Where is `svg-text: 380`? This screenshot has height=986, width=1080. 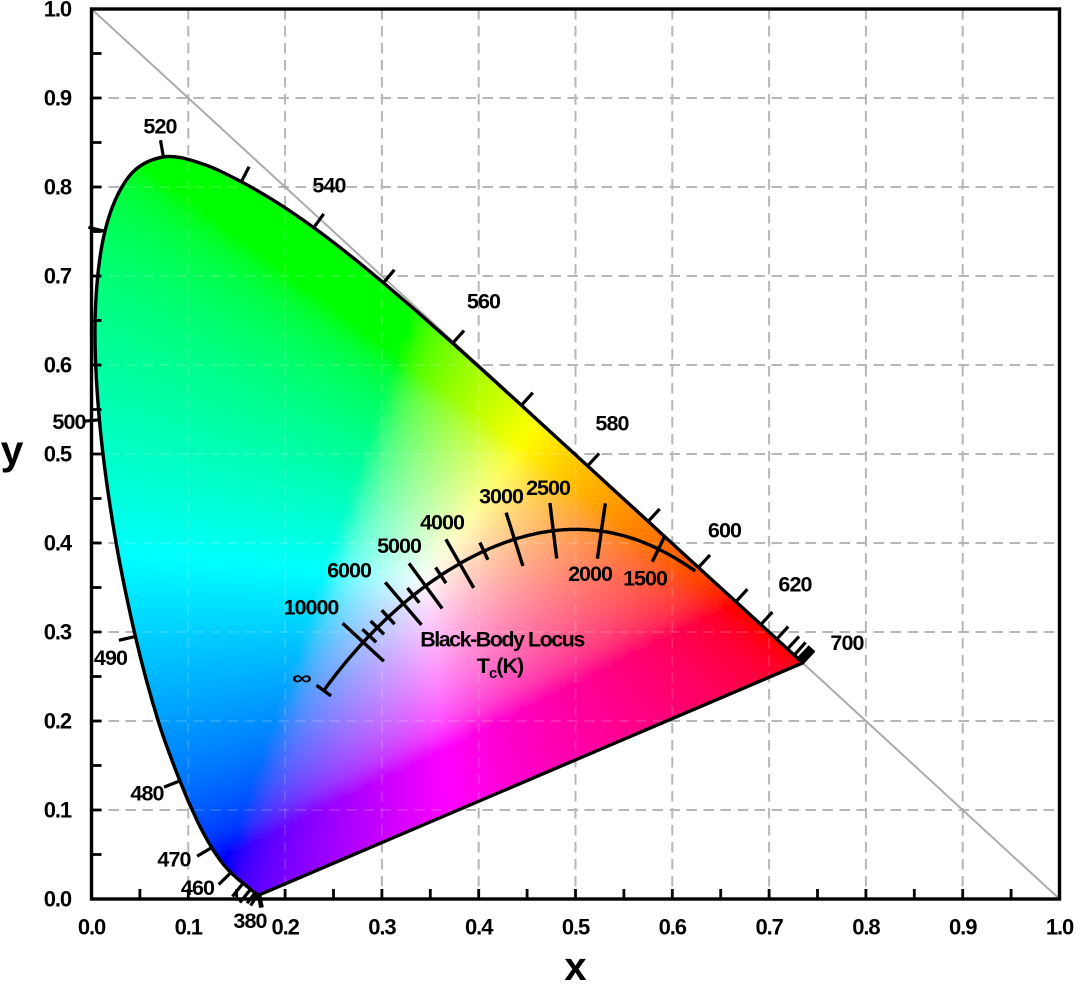
svg-text: 380 is located at coordinates (250, 921).